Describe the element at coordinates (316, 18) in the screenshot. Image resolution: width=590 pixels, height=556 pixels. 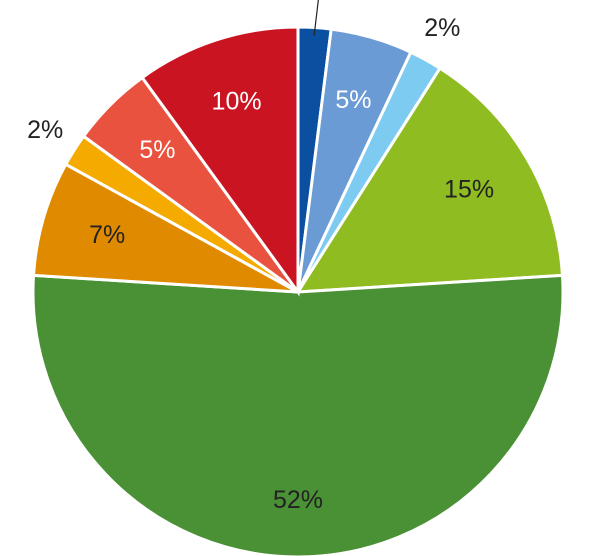
I see `leader-line` at that location.